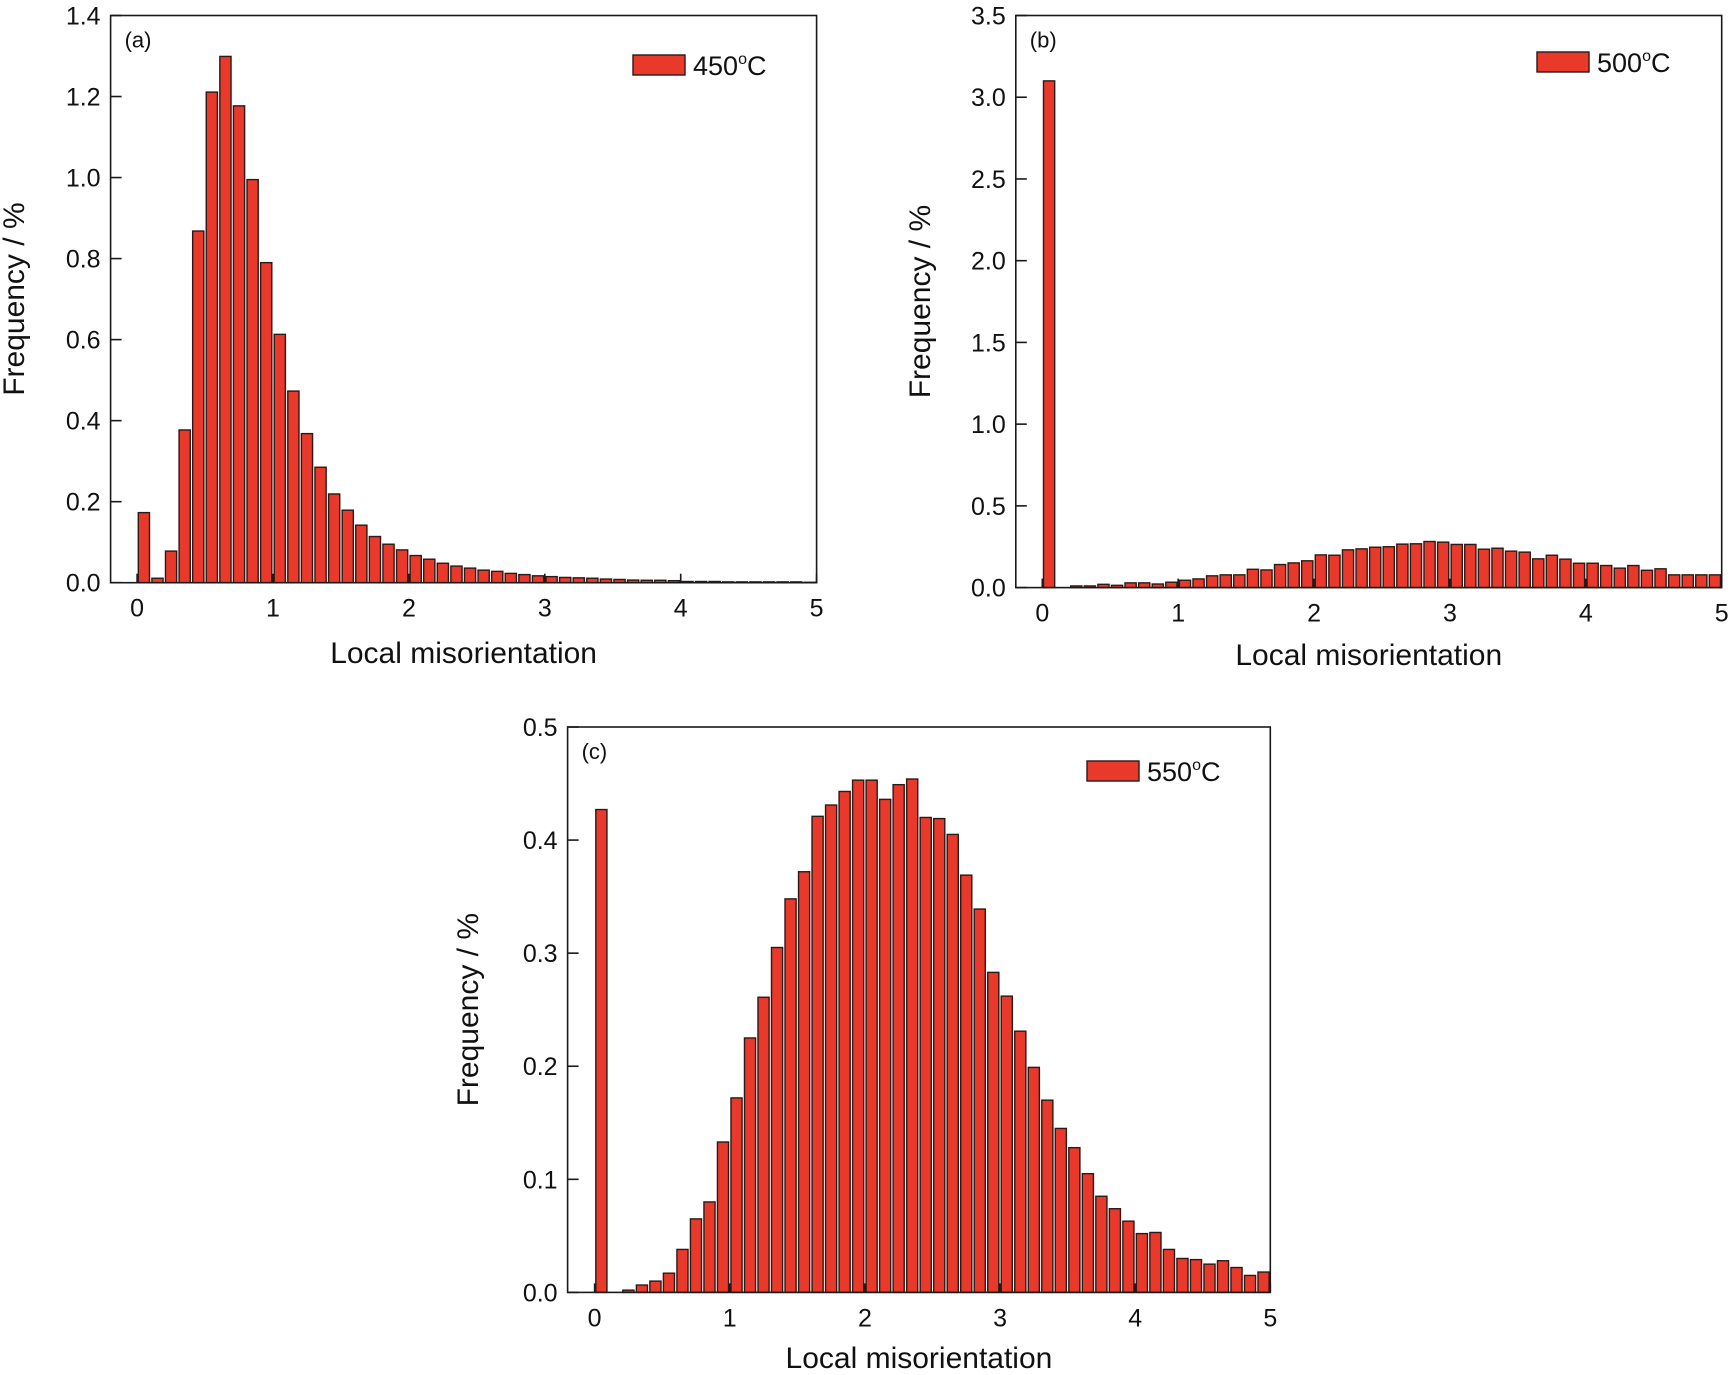 The height and width of the screenshot is (1375, 1735). I want to click on y-tick-label: 0.2, so click(540, 1067).